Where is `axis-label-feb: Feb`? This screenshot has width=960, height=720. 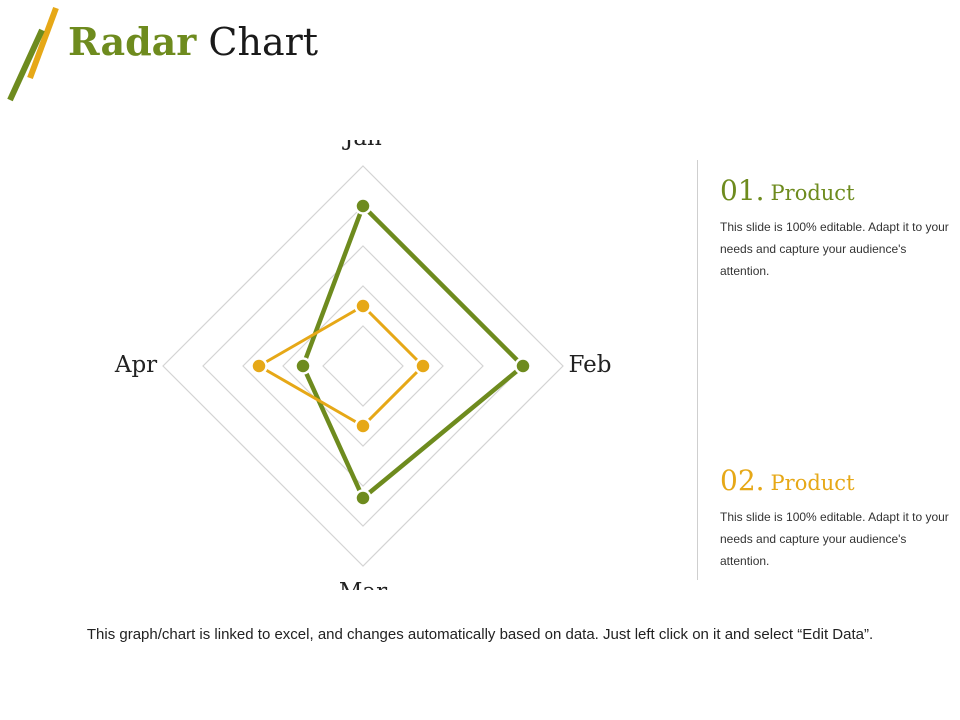
axis-label-feb: Feb is located at coordinates (589, 365).